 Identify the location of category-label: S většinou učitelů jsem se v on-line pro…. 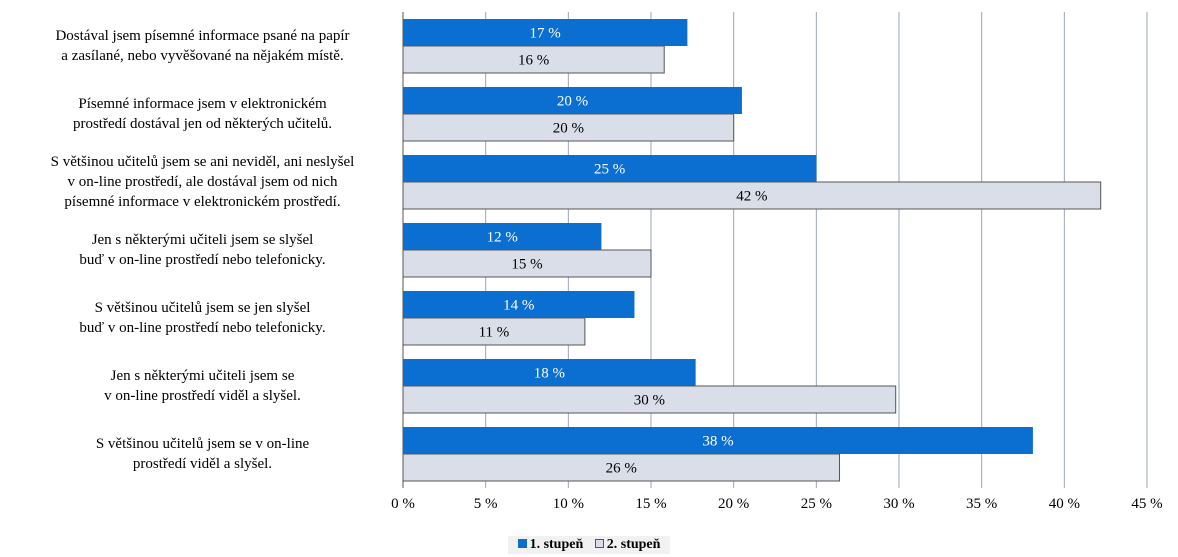
(202, 454).